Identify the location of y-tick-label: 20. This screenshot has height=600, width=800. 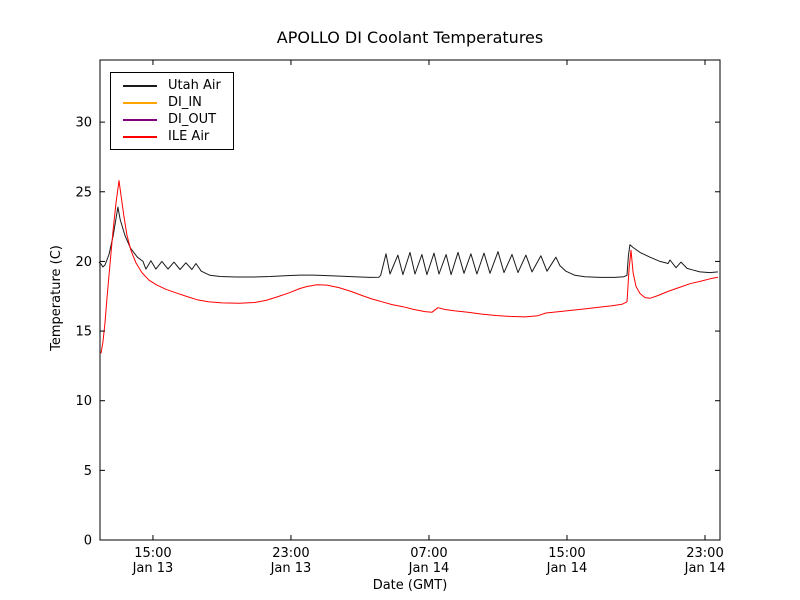
(83, 262).